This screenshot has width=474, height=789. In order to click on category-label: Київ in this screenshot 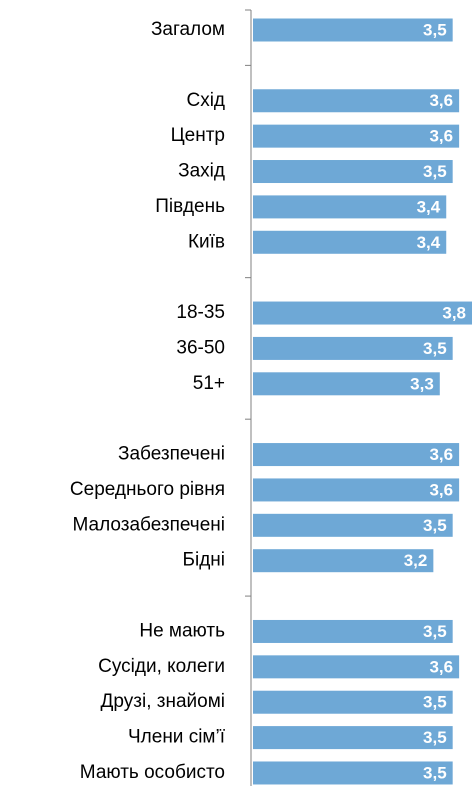, I will do `click(206, 241)`.